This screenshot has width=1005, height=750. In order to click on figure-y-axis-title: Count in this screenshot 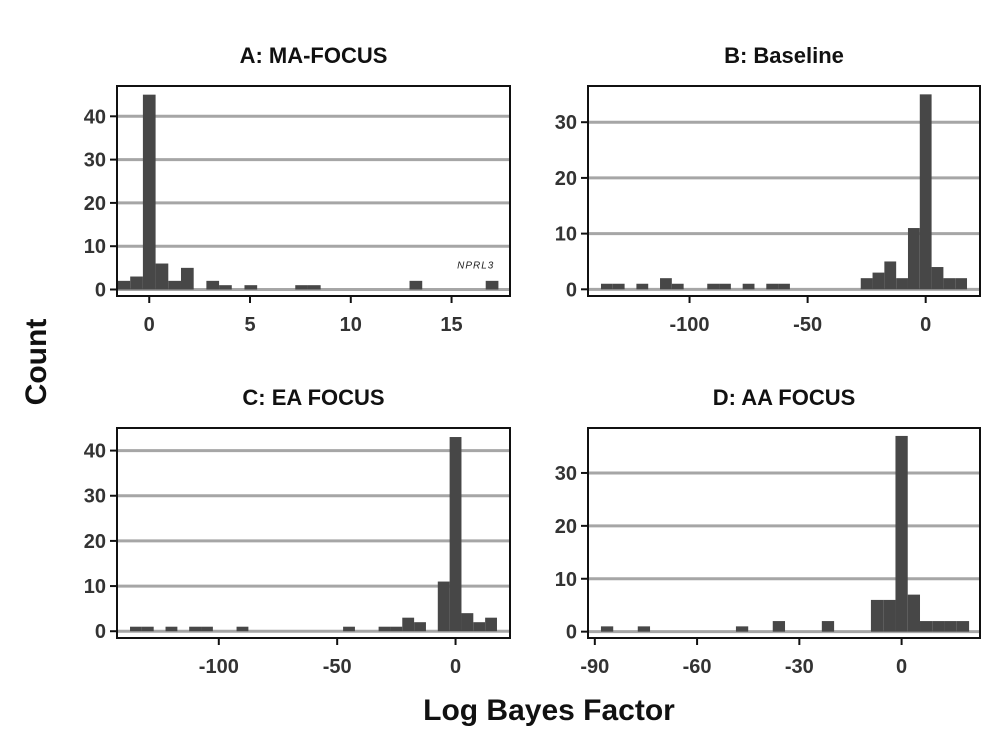, I will do `click(36, 362)`.